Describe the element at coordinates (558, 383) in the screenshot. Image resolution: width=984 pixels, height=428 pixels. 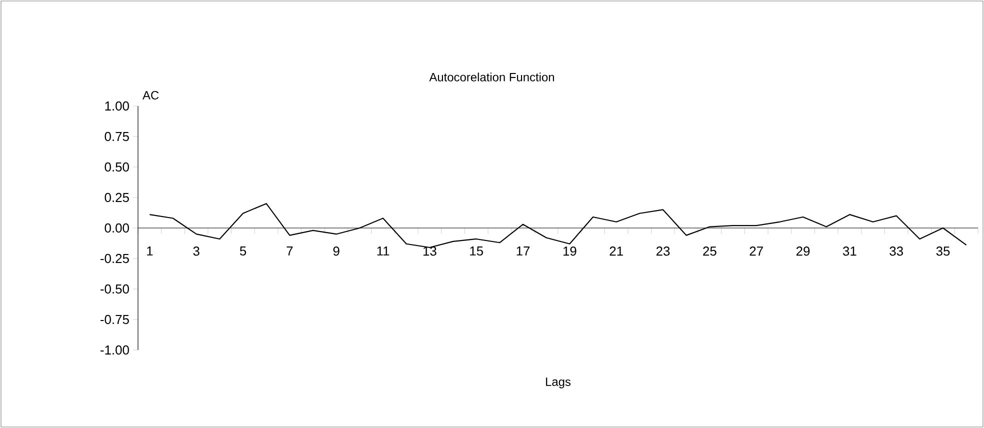
I see `x-axis-title: Lags` at that location.